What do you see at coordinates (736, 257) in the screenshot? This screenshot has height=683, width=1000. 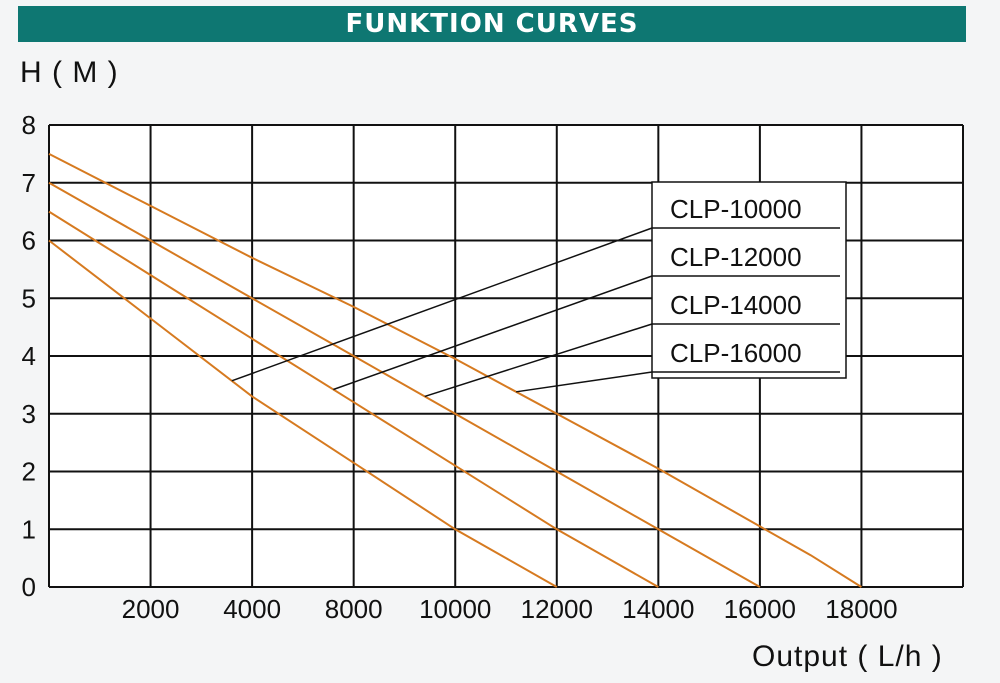 I see `legend-label: CLP-12000` at bounding box center [736, 257].